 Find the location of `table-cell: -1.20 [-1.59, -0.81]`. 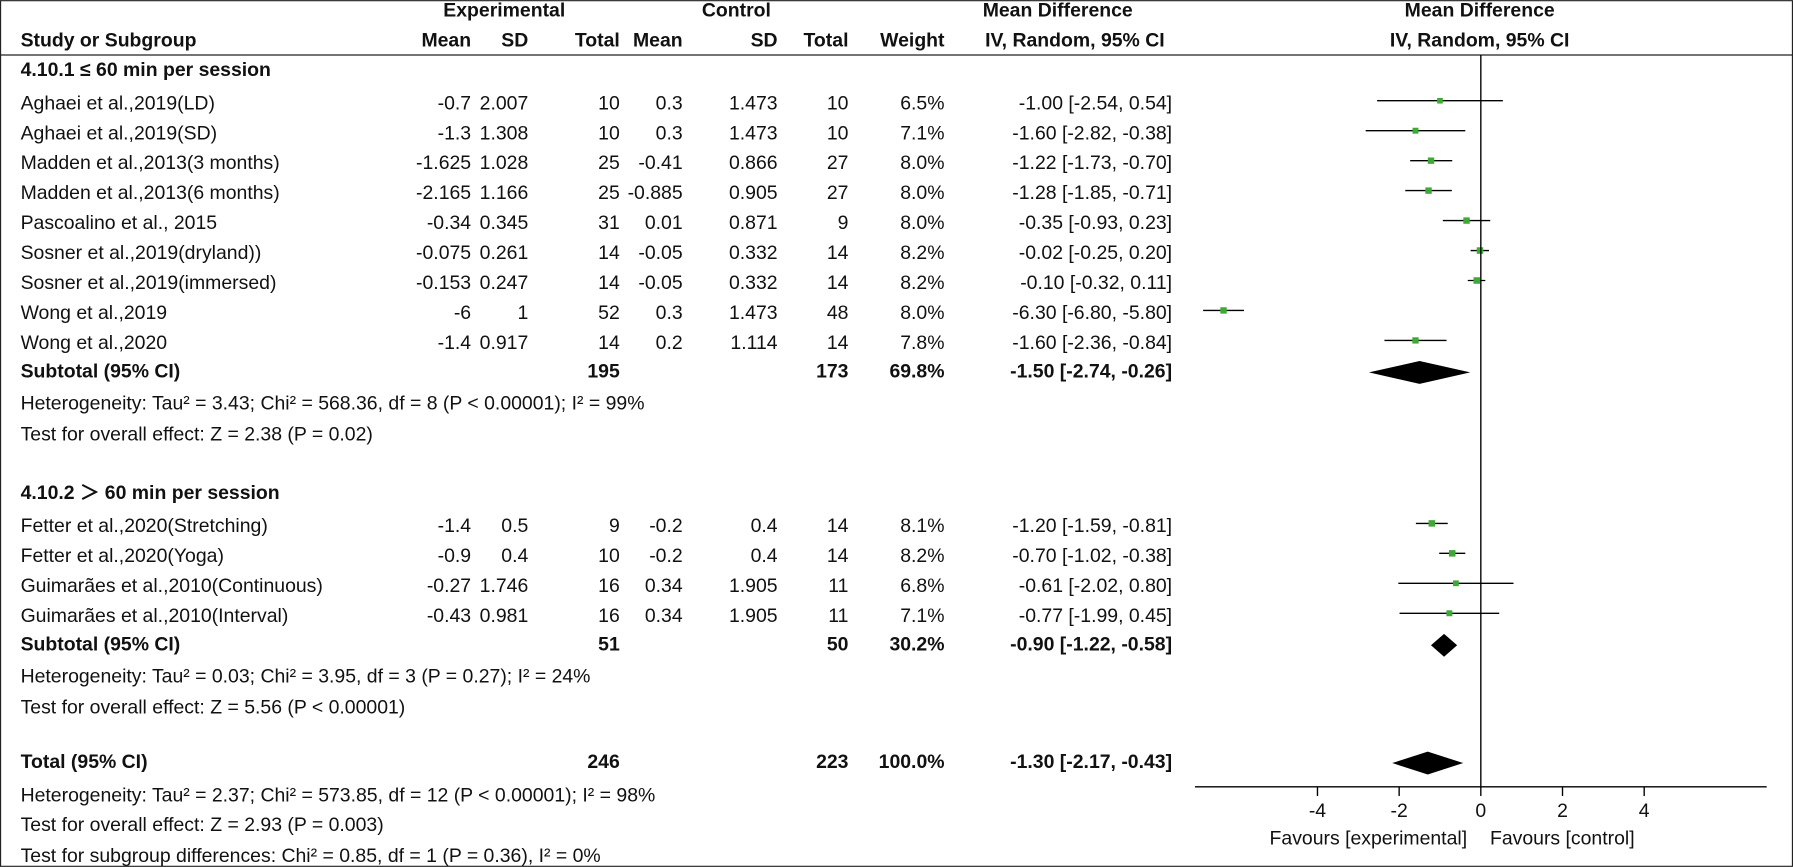

table-cell: -1.20 [-1.59, -0.81] is located at coordinates (1092, 526).